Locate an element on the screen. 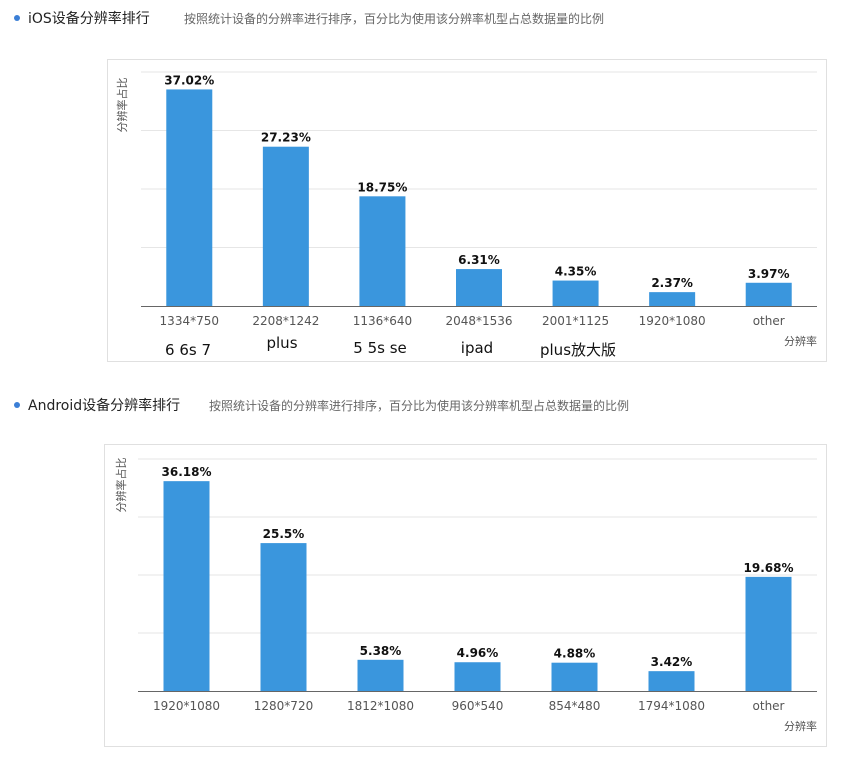  x-tick-label: 1334*750 is located at coordinates (189, 321).